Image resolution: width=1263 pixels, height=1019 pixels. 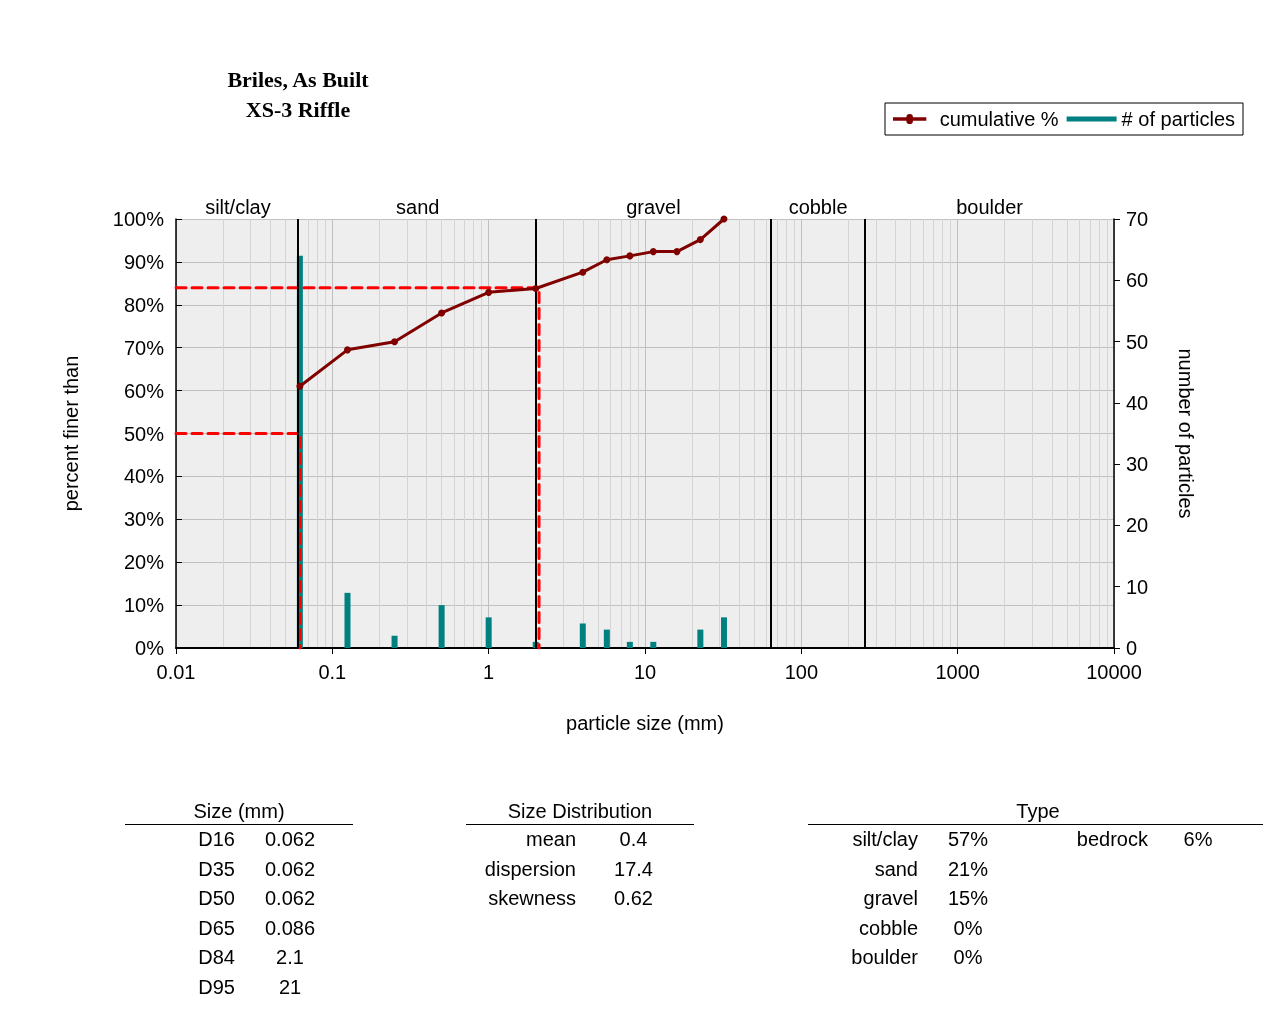 I want to click on y2-tick-label: 40, so click(x=1137, y=402).